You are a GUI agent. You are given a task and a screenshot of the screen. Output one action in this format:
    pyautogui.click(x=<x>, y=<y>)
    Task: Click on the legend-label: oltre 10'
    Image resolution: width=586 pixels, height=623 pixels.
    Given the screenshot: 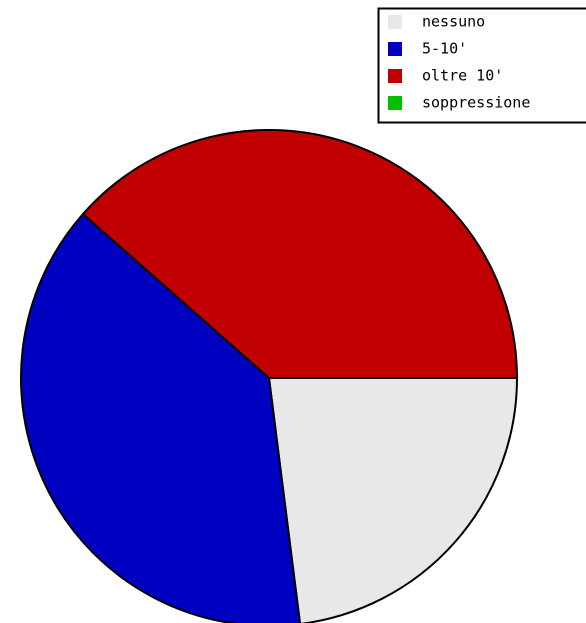 What is the action you would take?
    pyautogui.click(x=462, y=76)
    